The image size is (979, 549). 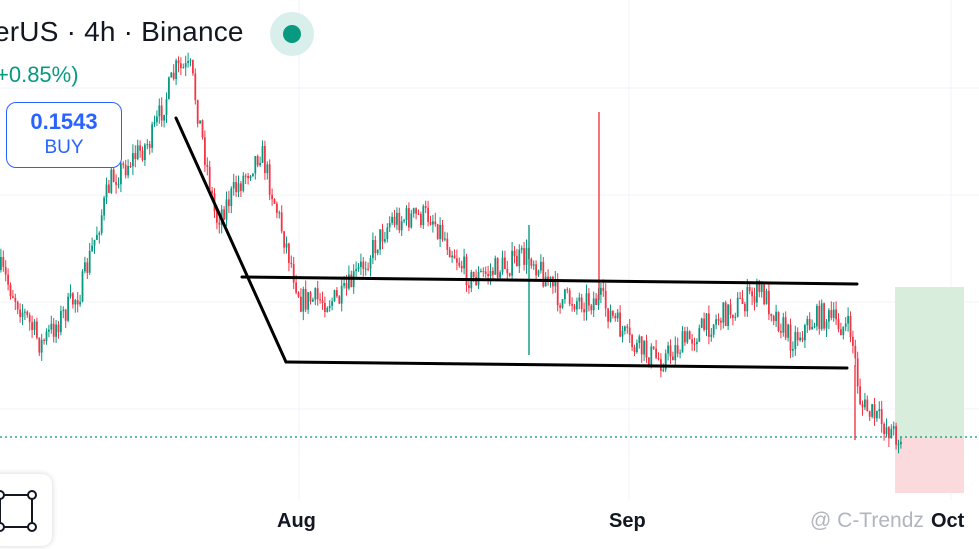 I want to click on loss-zone, so click(x=929, y=465).